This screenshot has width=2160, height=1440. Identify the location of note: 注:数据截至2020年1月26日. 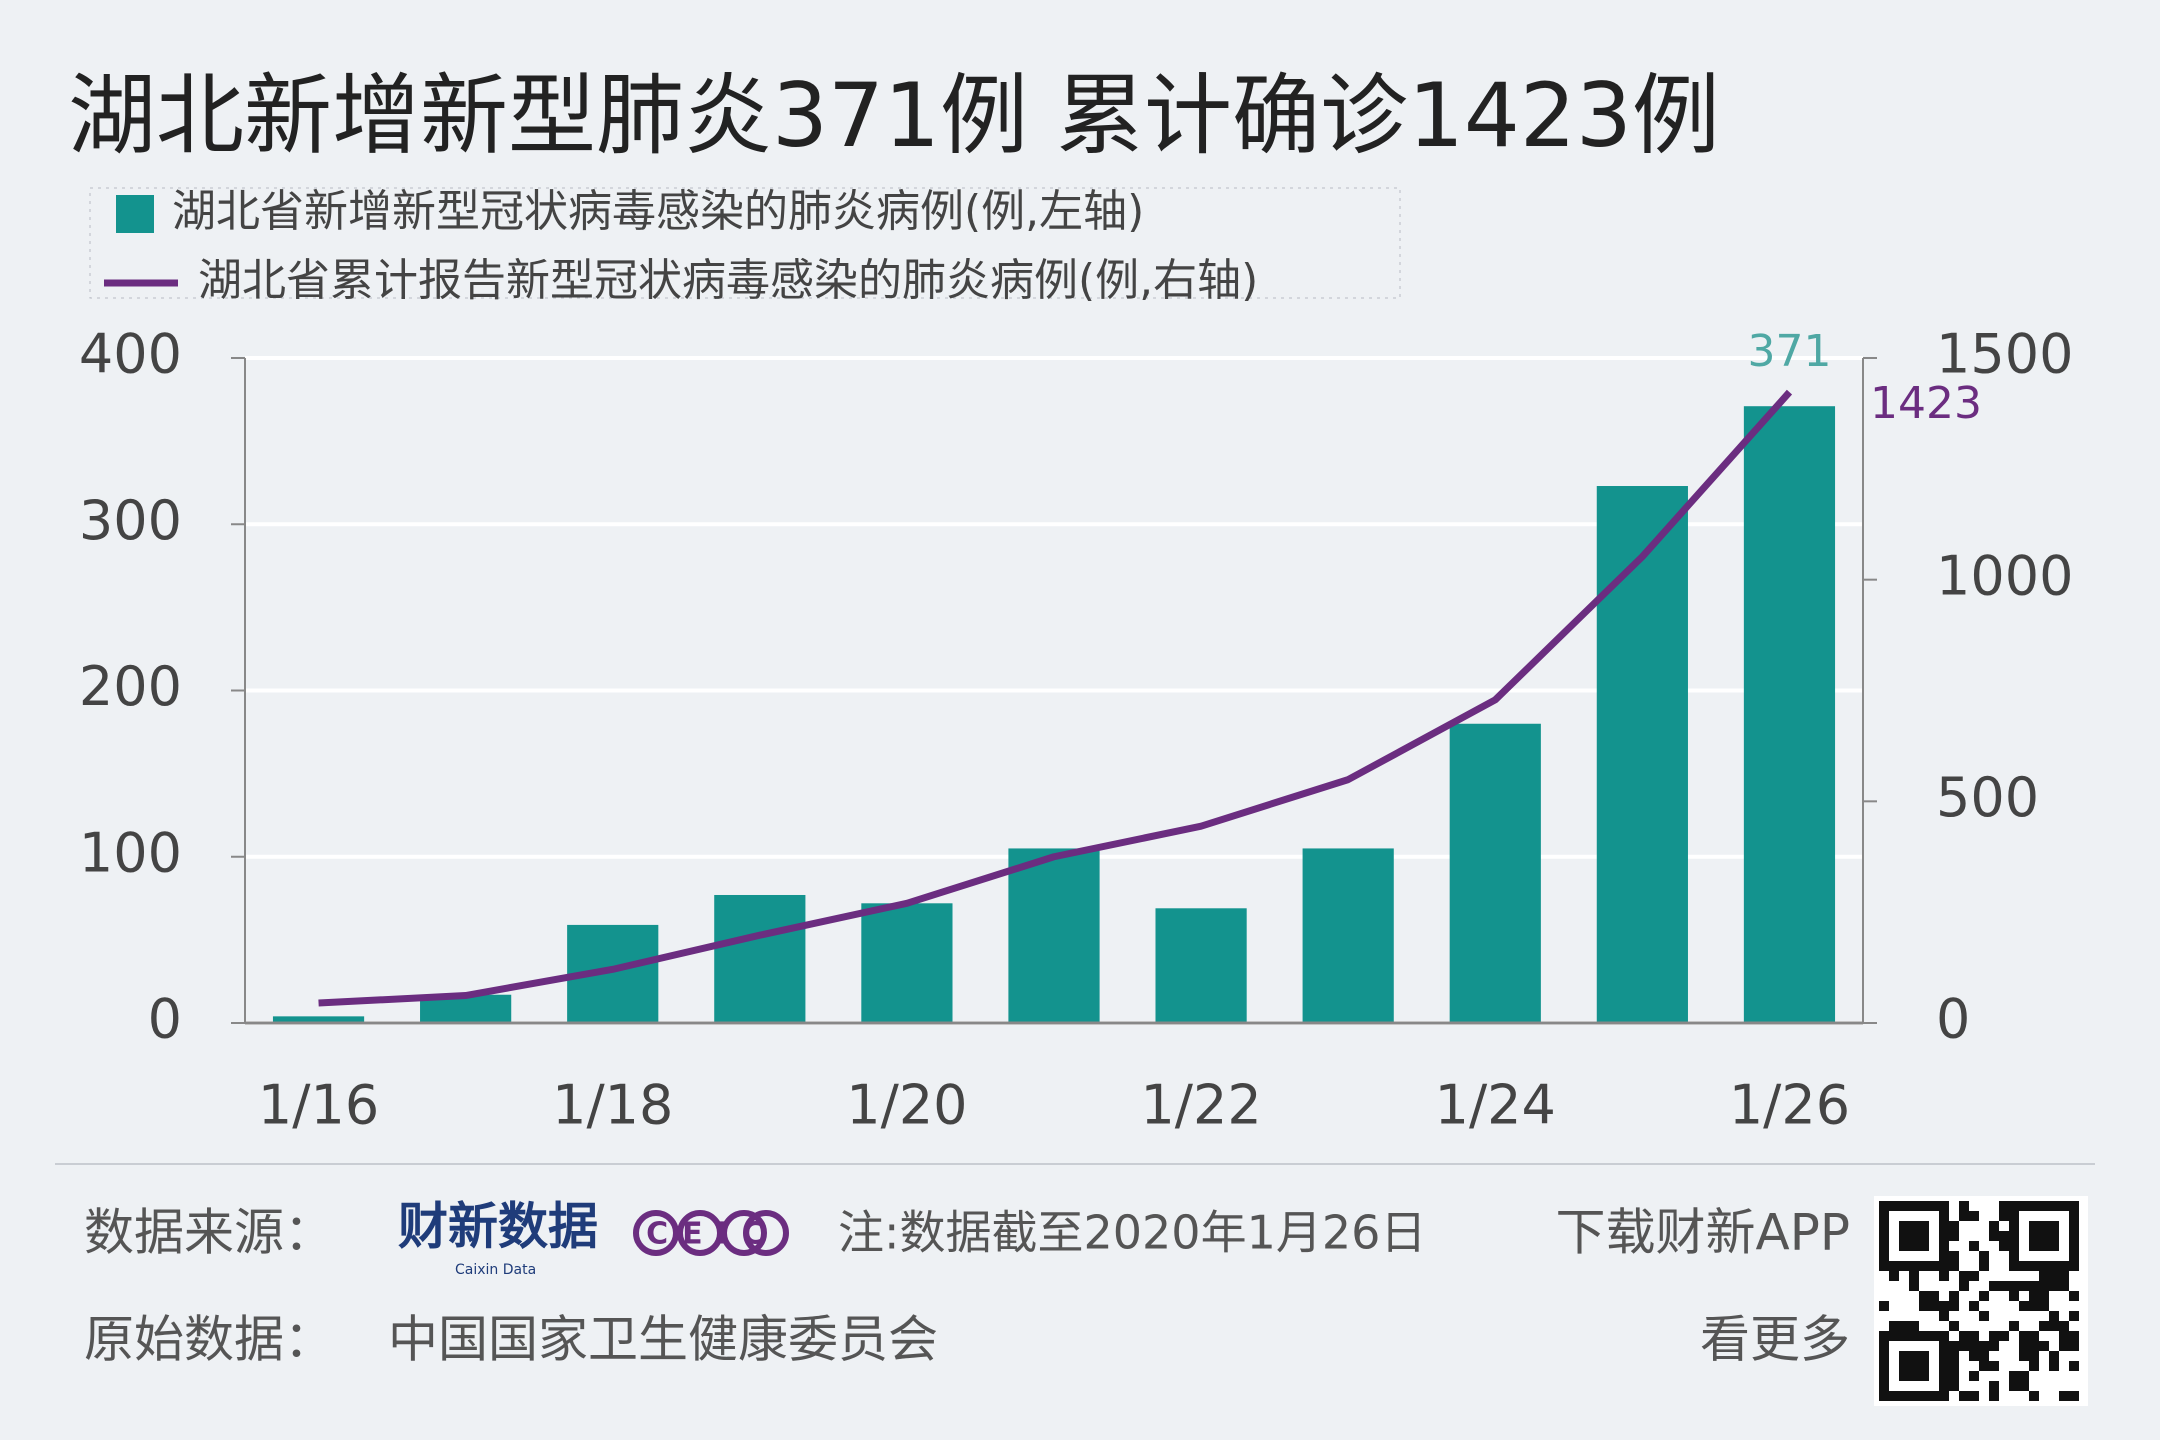
(1132, 1233).